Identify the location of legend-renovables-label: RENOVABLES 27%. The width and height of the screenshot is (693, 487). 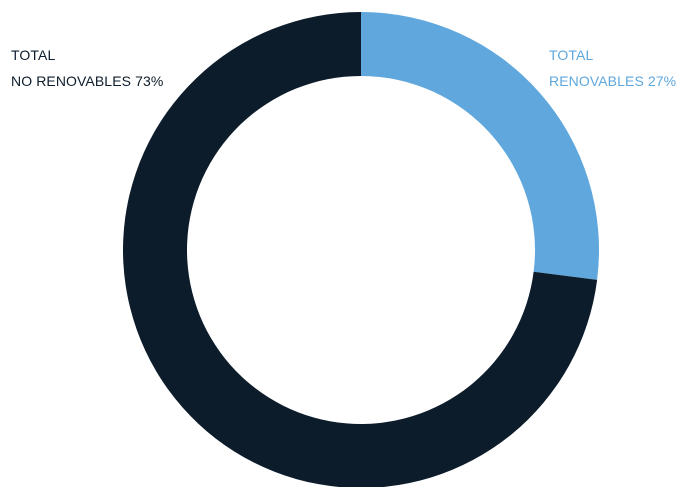
(613, 81).